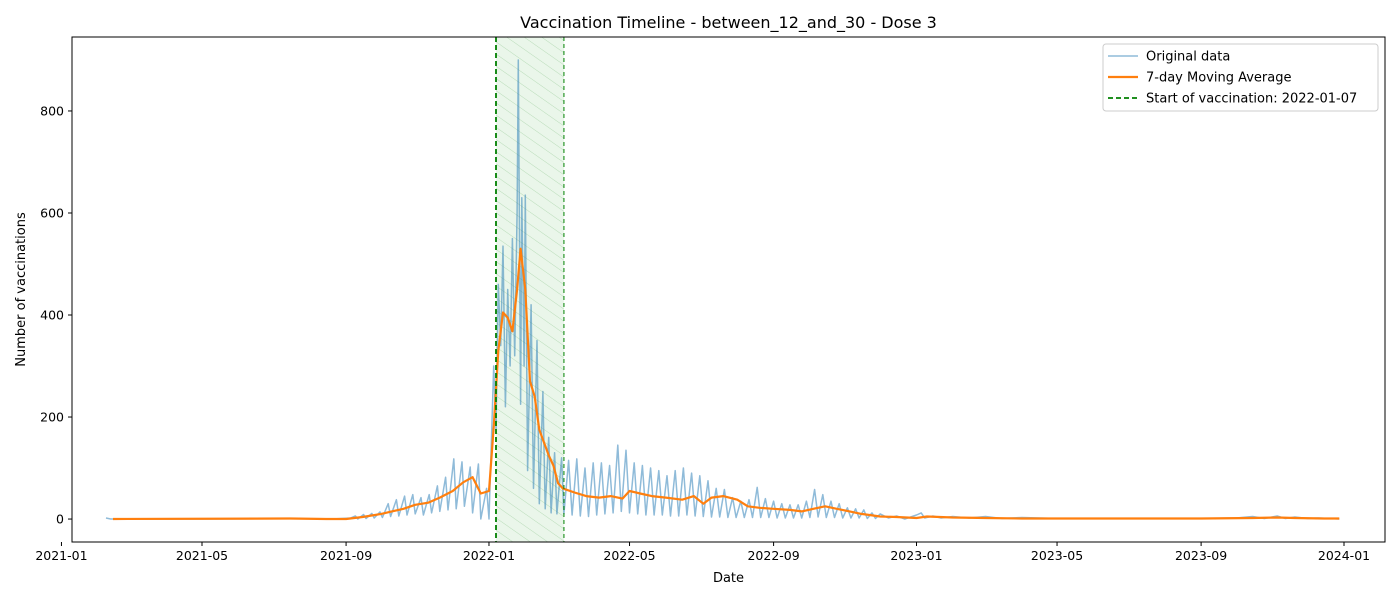 Image resolution: width=1400 pixels, height=600 pixels. Describe the element at coordinates (52, 417) in the screenshot. I see `y-tick-label: 200` at that location.